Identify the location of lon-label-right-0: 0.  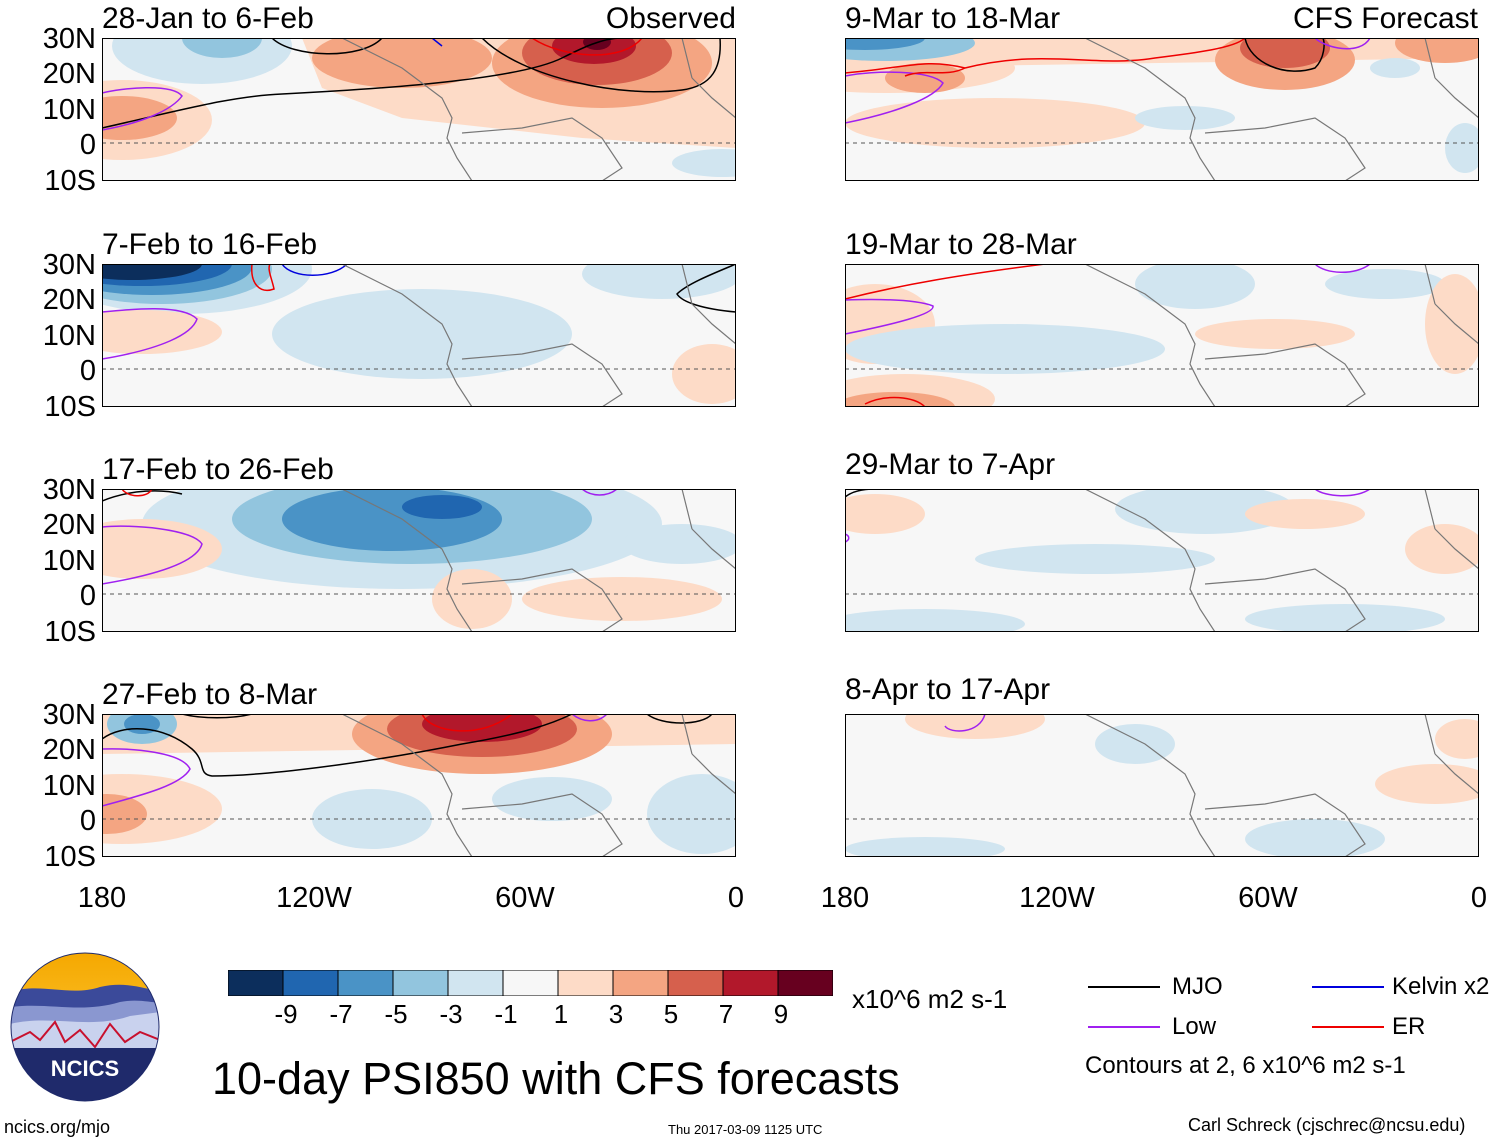
(1479, 898).